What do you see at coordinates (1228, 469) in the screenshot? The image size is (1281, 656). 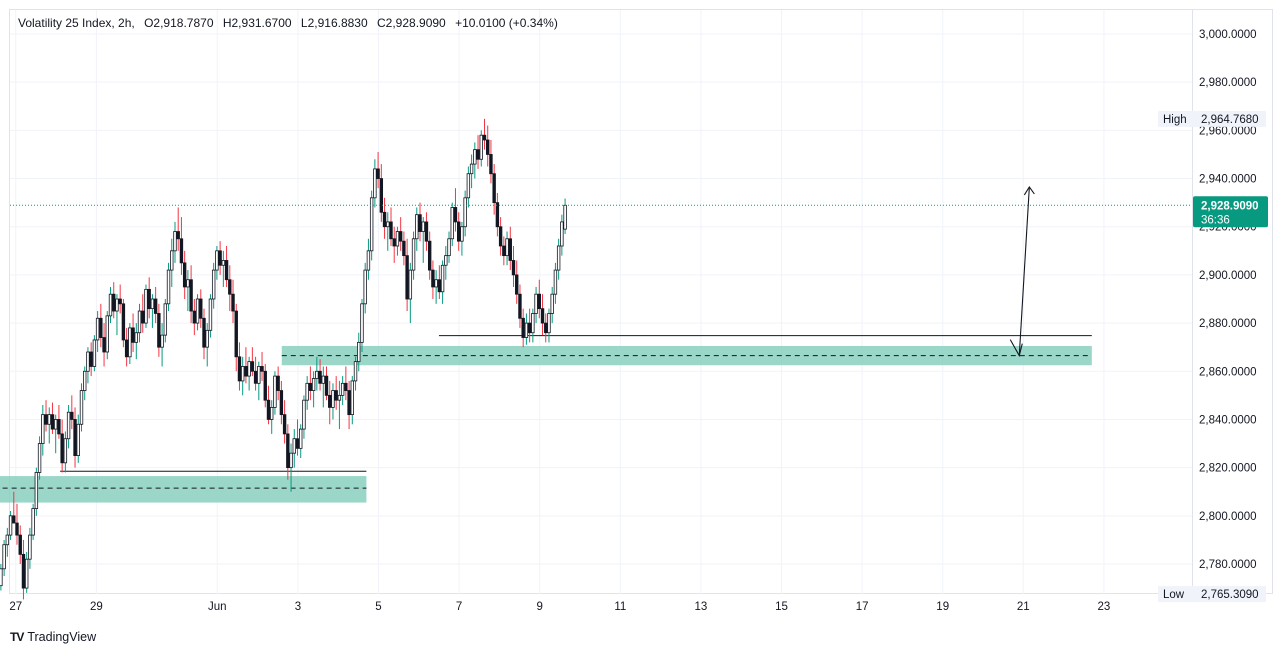 I see `y-tick-label: 2,820.0000` at bounding box center [1228, 469].